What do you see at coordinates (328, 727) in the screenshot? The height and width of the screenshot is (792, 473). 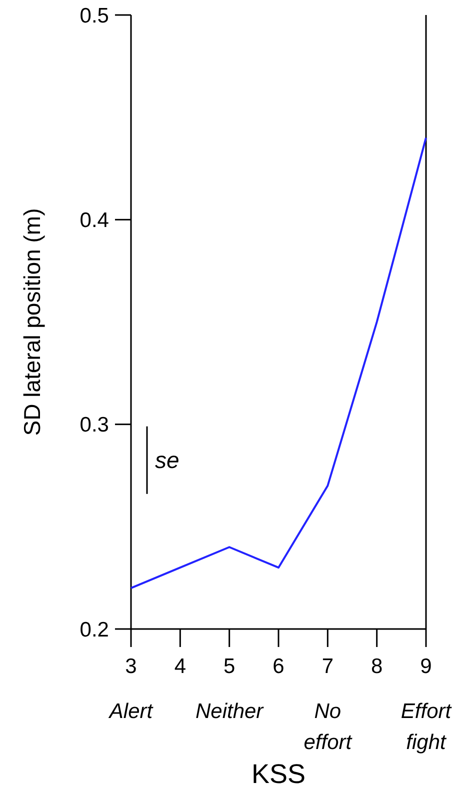 I see `text: No effort` at bounding box center [328, 727].